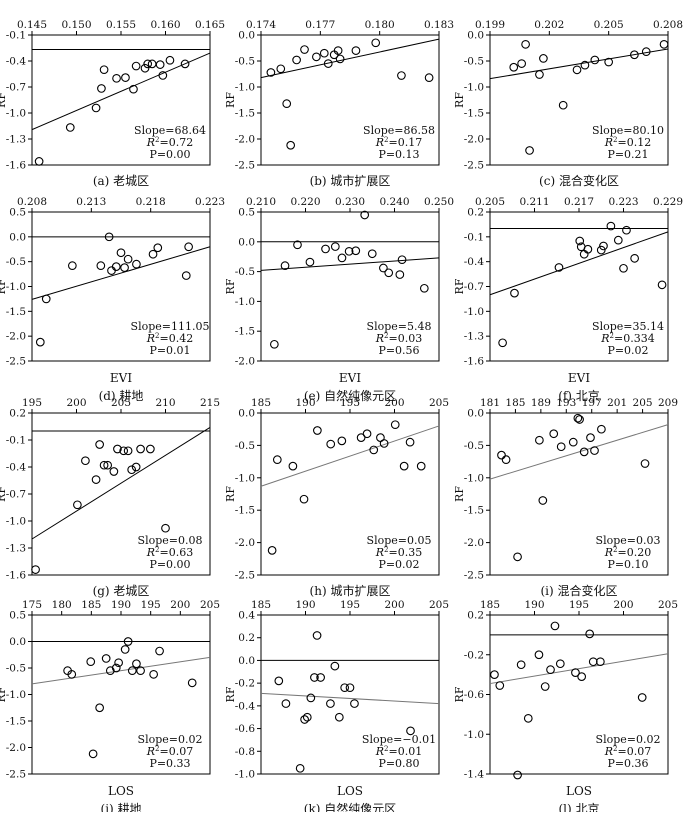  Describe the element at coordinates (245, 576) in the screenshot. I see `y-tick-label: -2.5` at that location.